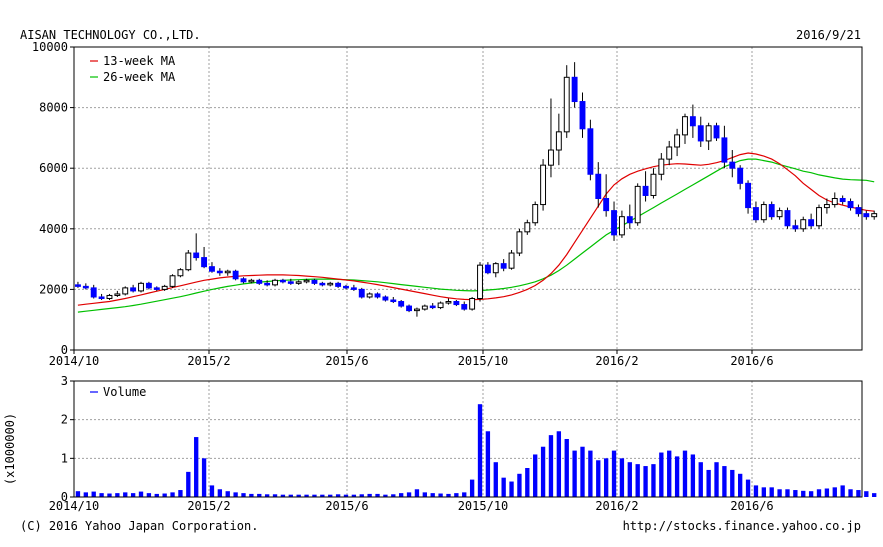 The height and width of the screenshot is (547, 883). Describe the element at coordinates (616, 361) in the screenshot. I see `price-xtick-label: 2016/2` at that location.